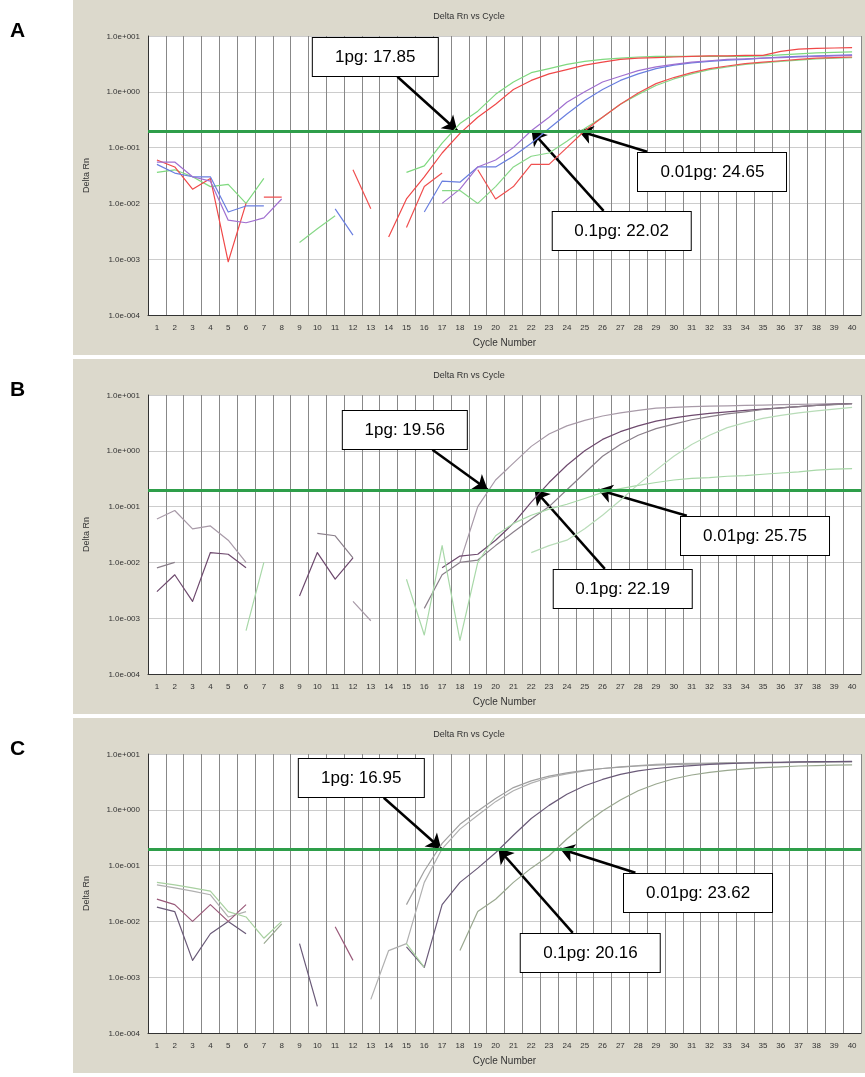  I want to click on x-tick-label: 5, so click(228, 1045).